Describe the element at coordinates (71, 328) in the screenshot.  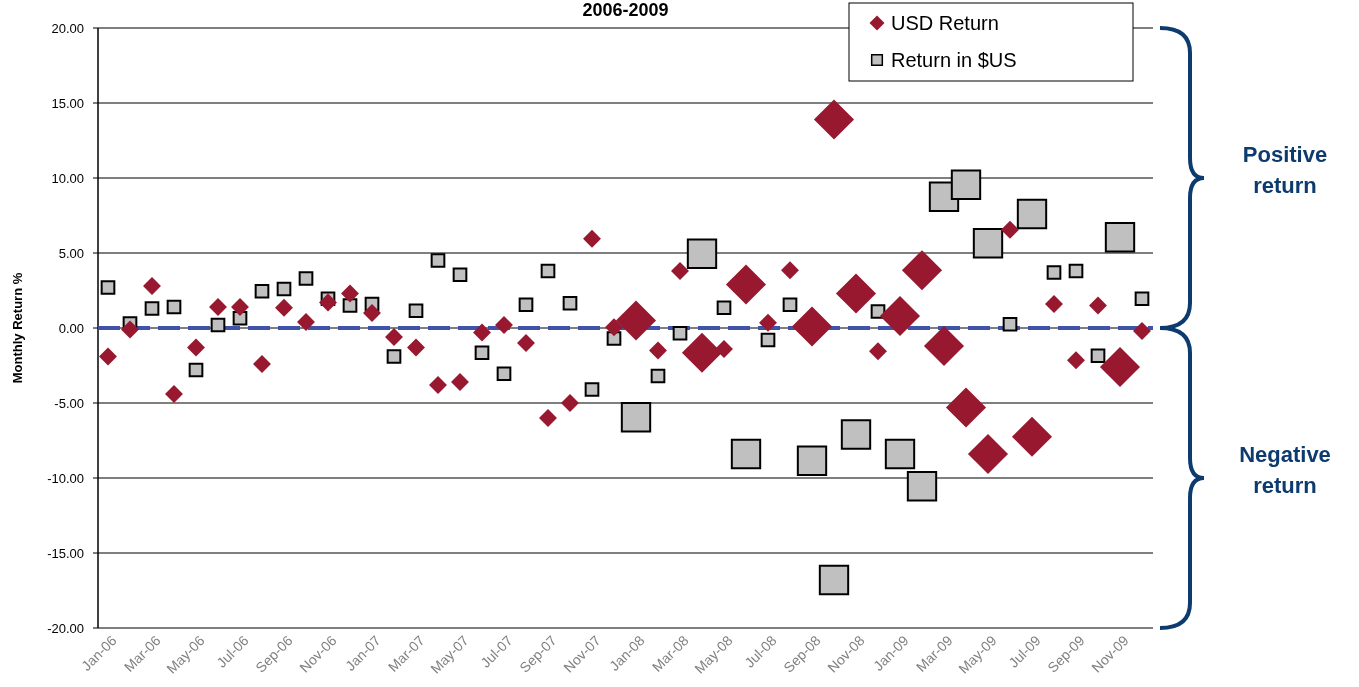
I see `y-tick-label: 0.00` at that location.